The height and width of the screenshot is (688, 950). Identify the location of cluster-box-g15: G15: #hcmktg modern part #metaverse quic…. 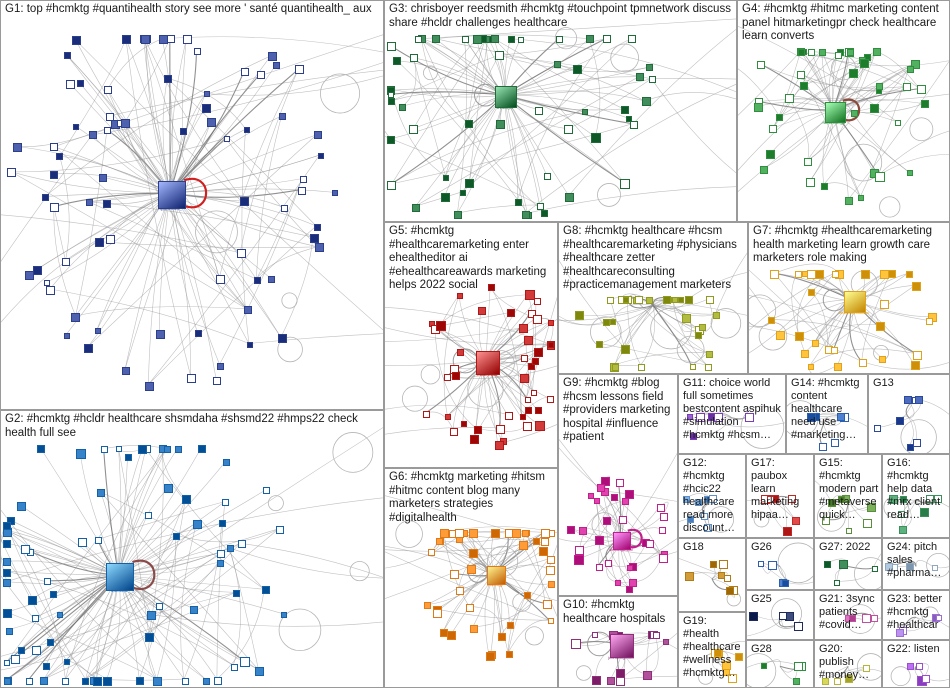
(848, 496).